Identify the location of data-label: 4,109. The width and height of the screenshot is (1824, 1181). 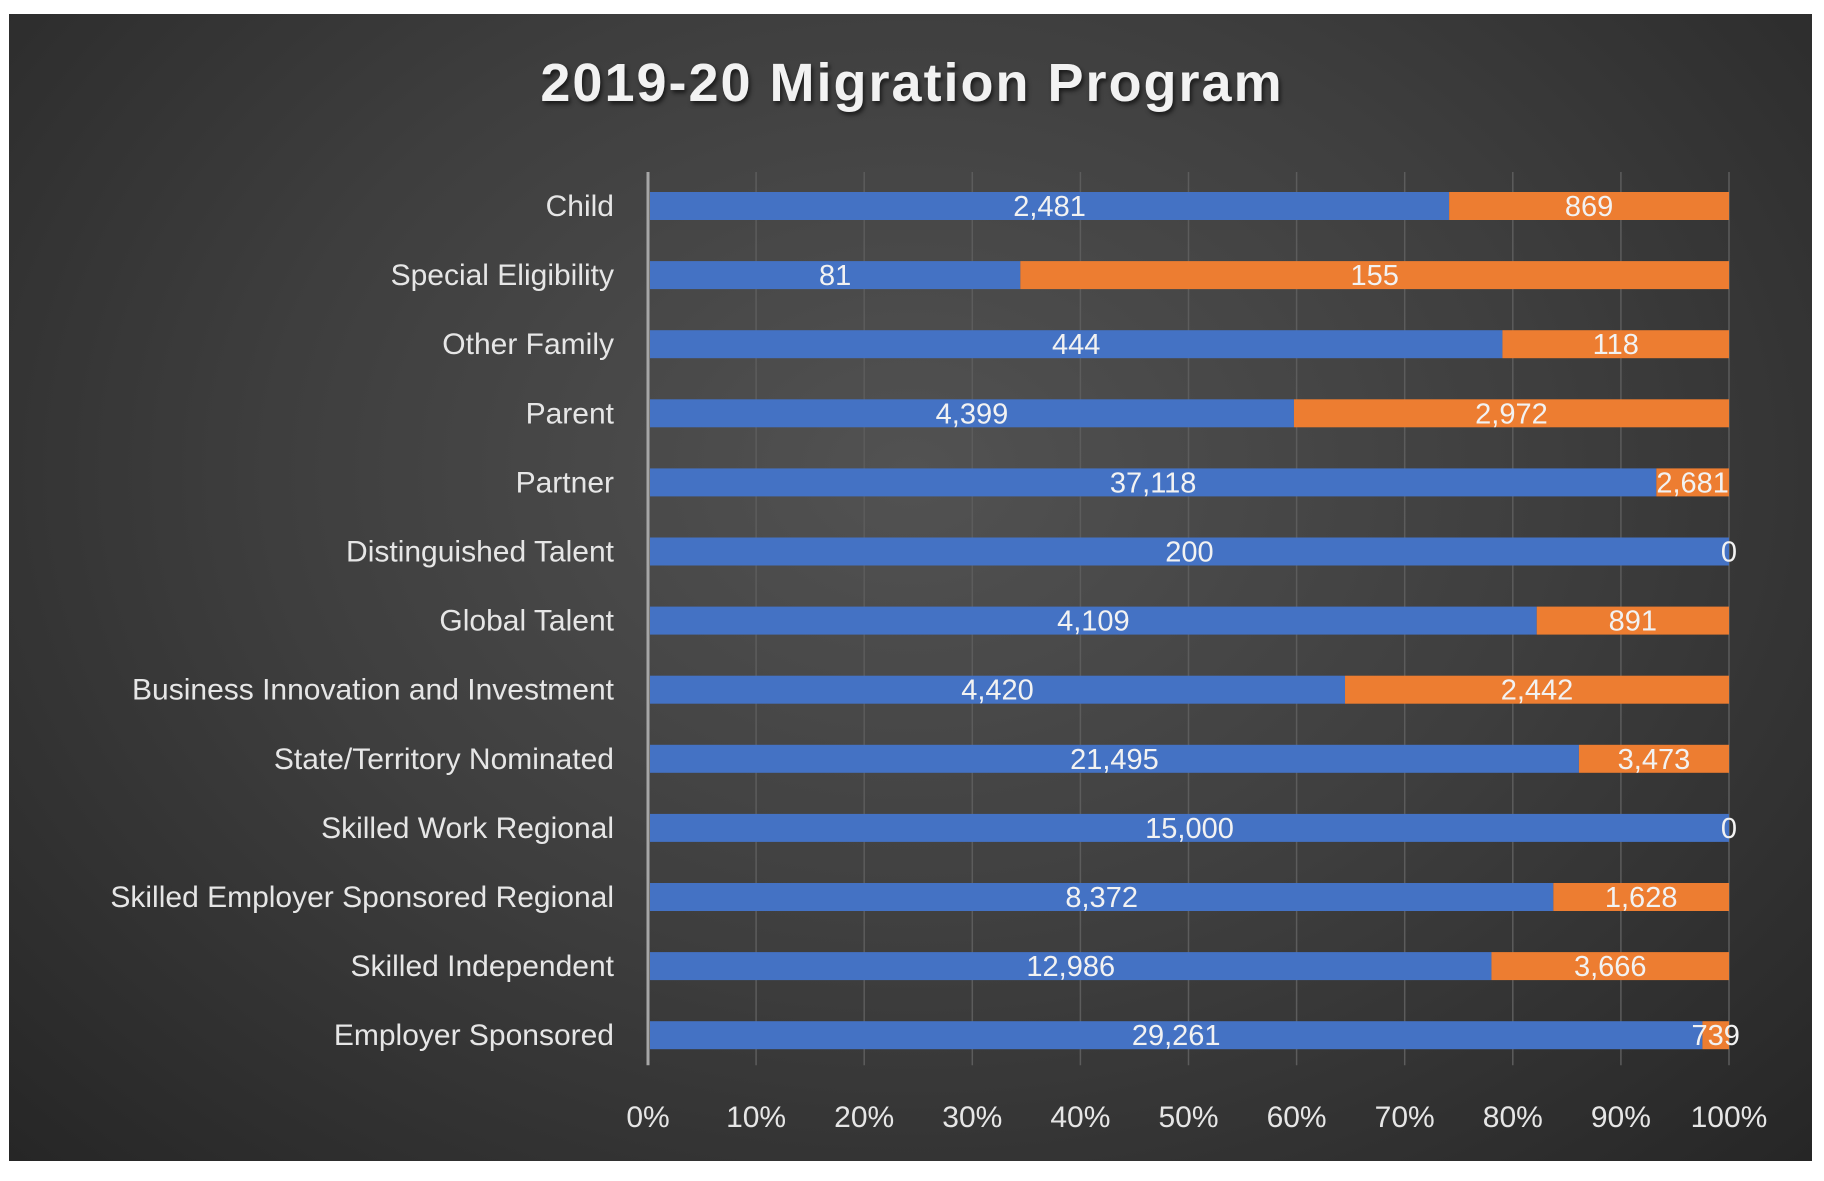
(1093, 622).